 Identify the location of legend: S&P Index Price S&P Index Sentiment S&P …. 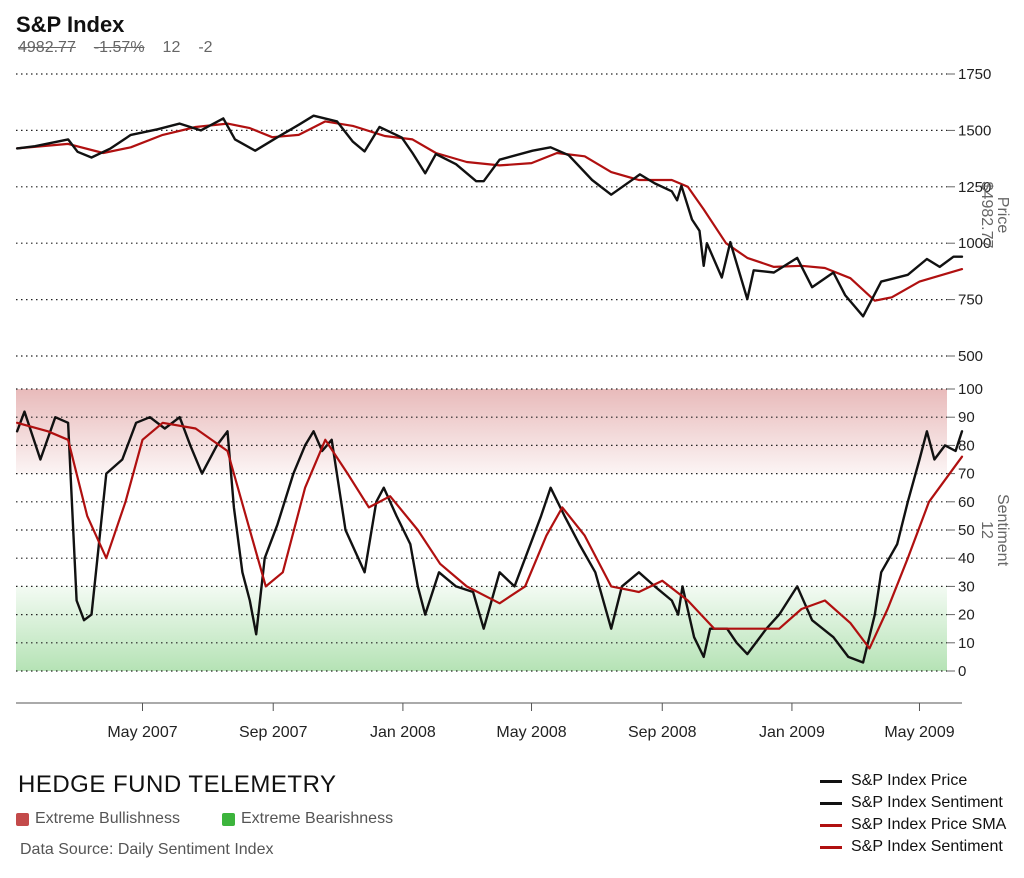
(922, 814).